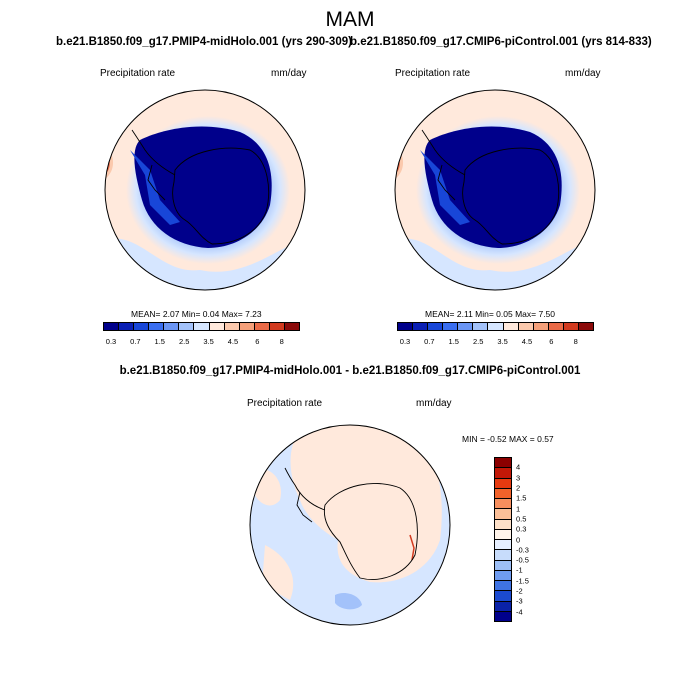  Describe the element at coordinates (138, 73) in the screenshot. I see `left-variable-label: Precipitation rate` at that location.